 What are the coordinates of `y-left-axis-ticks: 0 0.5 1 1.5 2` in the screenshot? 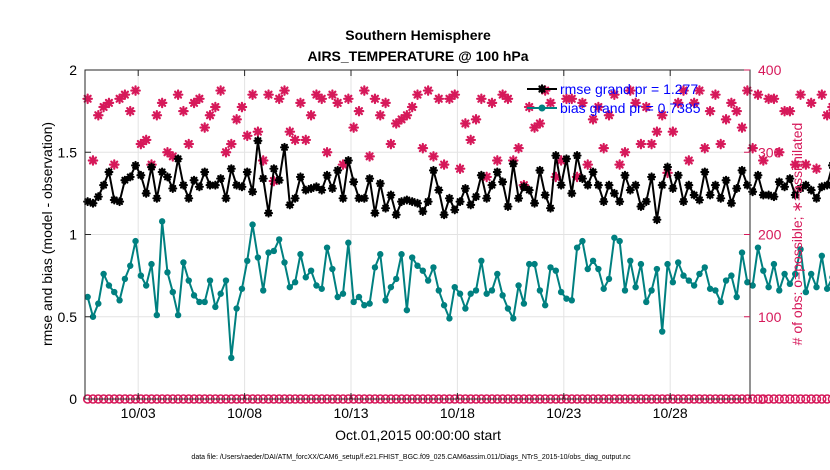 It's located at (74, 234).